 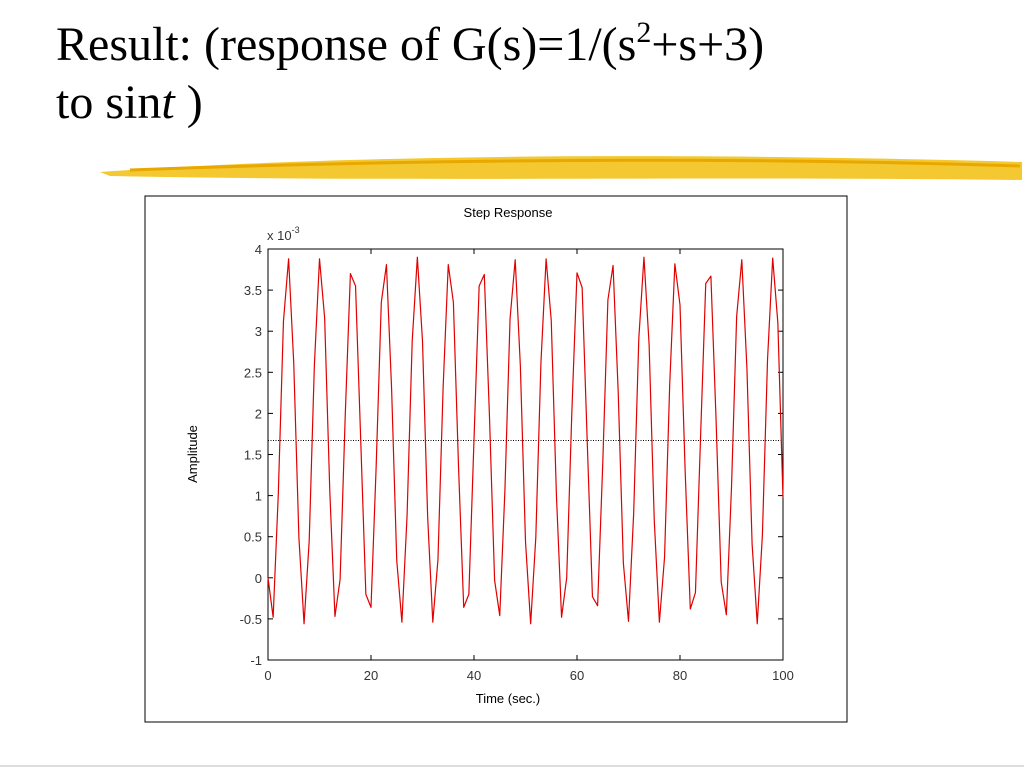 I want to click on chart-title: Step Response, so click(x=508, y=212).